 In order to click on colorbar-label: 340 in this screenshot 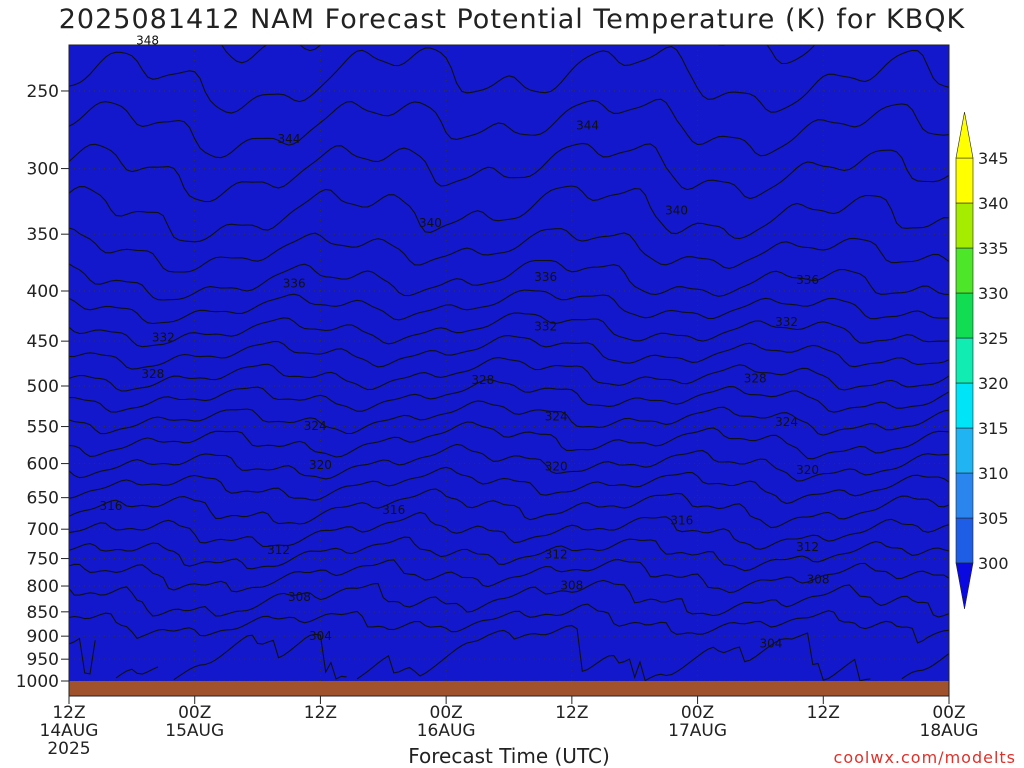, I will do `click(993, 203)`.